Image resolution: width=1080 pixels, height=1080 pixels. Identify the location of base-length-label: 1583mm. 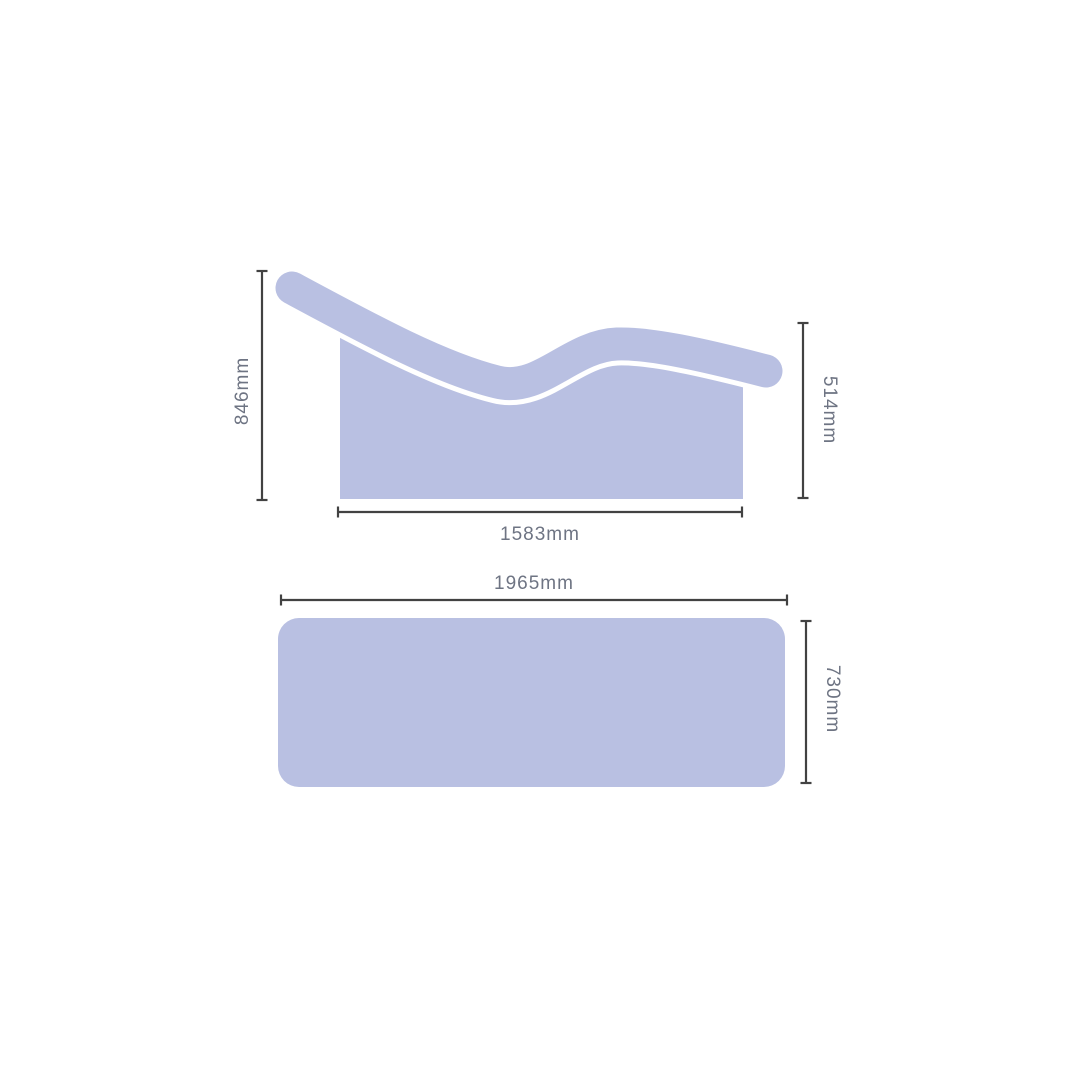
(540, 534).